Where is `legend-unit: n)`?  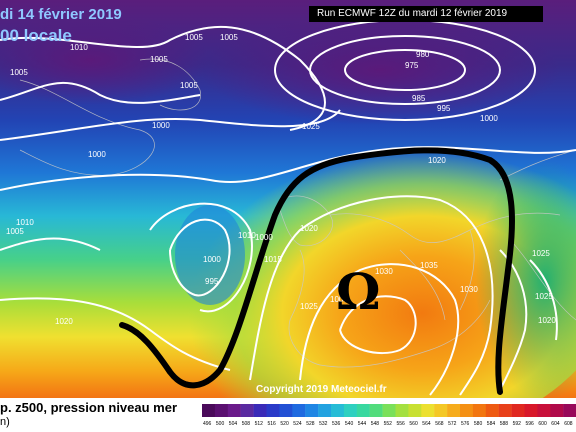
legend-unit: n) is located at coordinates (5, 422).